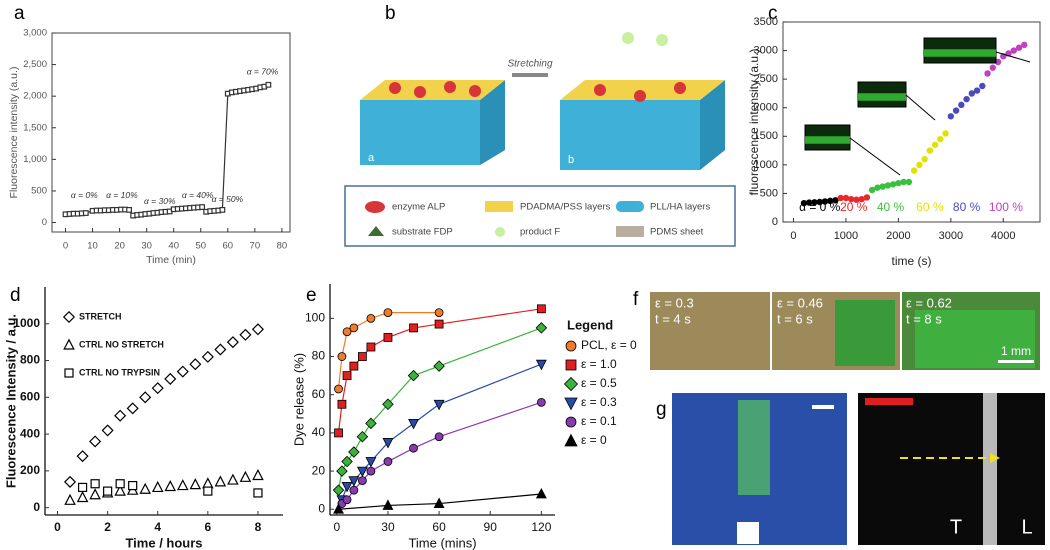  Describe the element at coordinates (766, 50) in the screenshot. I see `y-tick-label: 3000` at that location.